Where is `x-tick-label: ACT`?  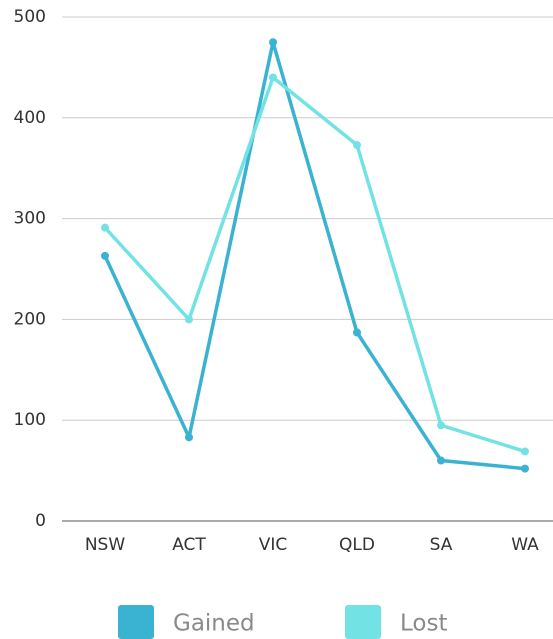
x-tick-label: ACT is located at coordinates (189, 545).